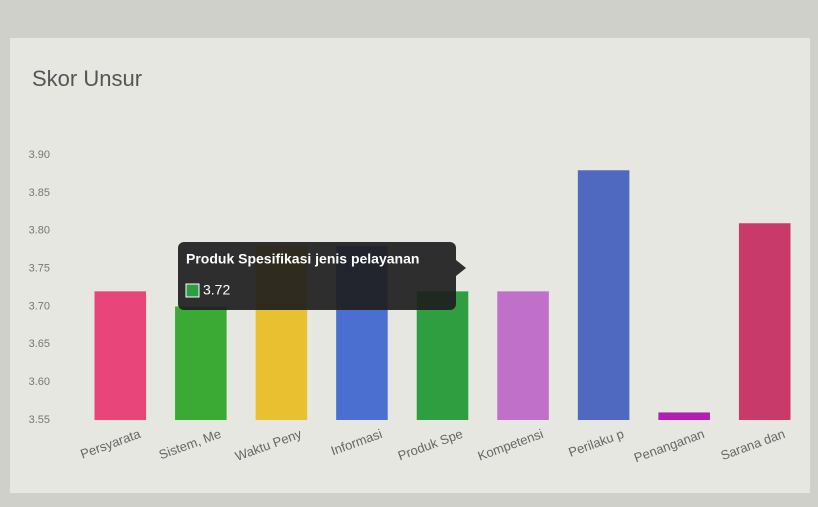 Image resolution: width=818 pixels, height=507 pixels. I want to click on tooltip-title: Produk Spesifikasi jenis pelayanan, so click(302, 259).